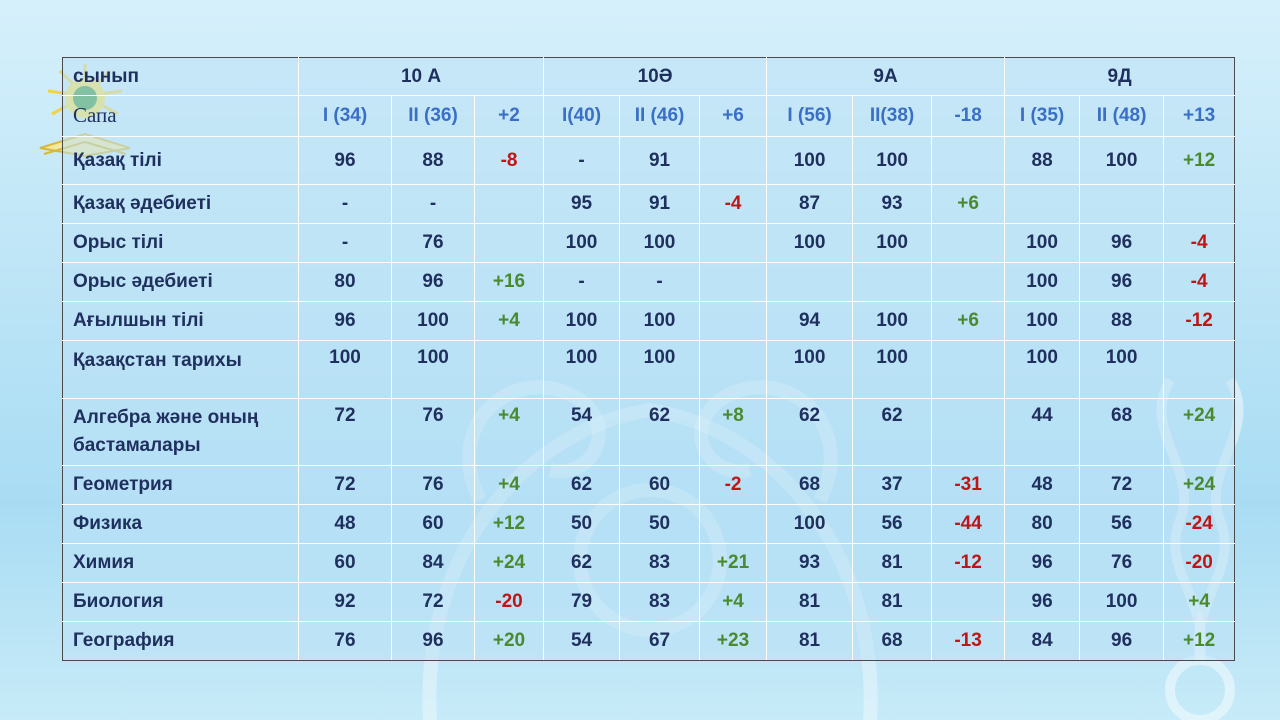 Image resolution: width=1280 pixels, height=720 pixels. I want to click on table-row: Физика 48 60 +12 50 50 100 56 -44 80 56 -24, so click(649, 524).